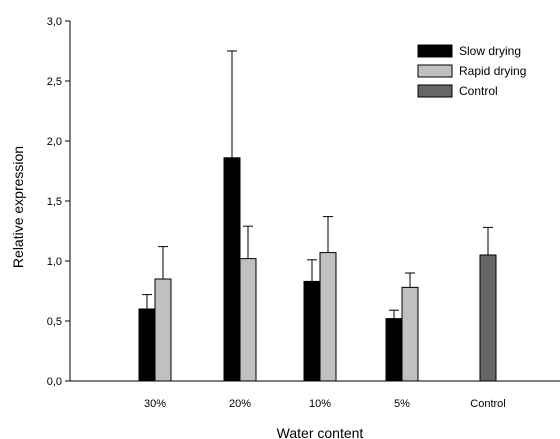 The width and height of the screenshot is (560, 439). Describe the element at coordinates (54, 142) in the screenshot. I see `y-tick-label: 2,0` at that location.